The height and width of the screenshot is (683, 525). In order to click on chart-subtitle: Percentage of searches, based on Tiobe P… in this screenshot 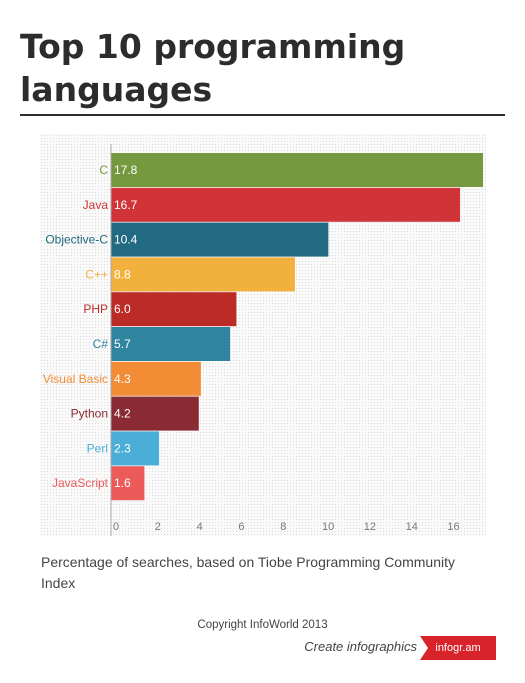, I will do `click(248, 572)`.